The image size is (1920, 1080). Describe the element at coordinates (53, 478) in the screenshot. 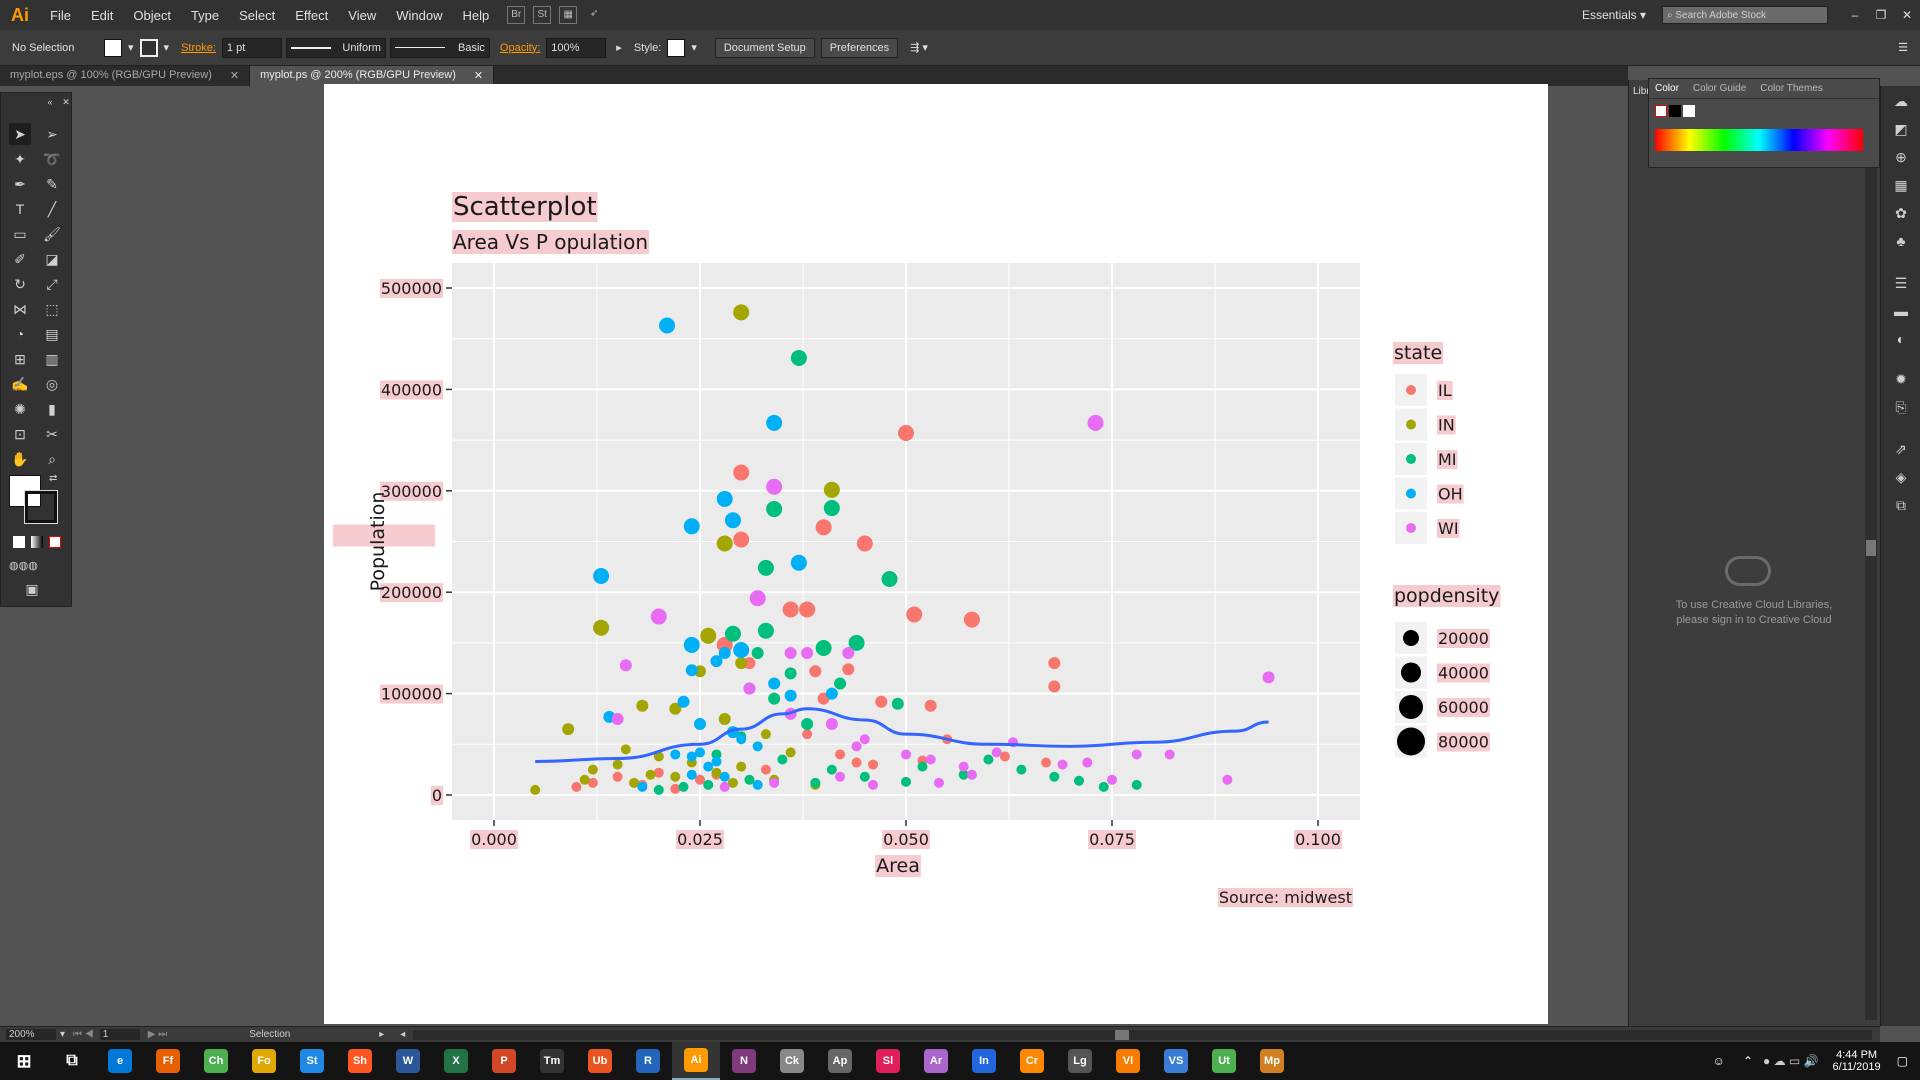

I see `swap-fill-stroke-icon: ⇄` at that location.